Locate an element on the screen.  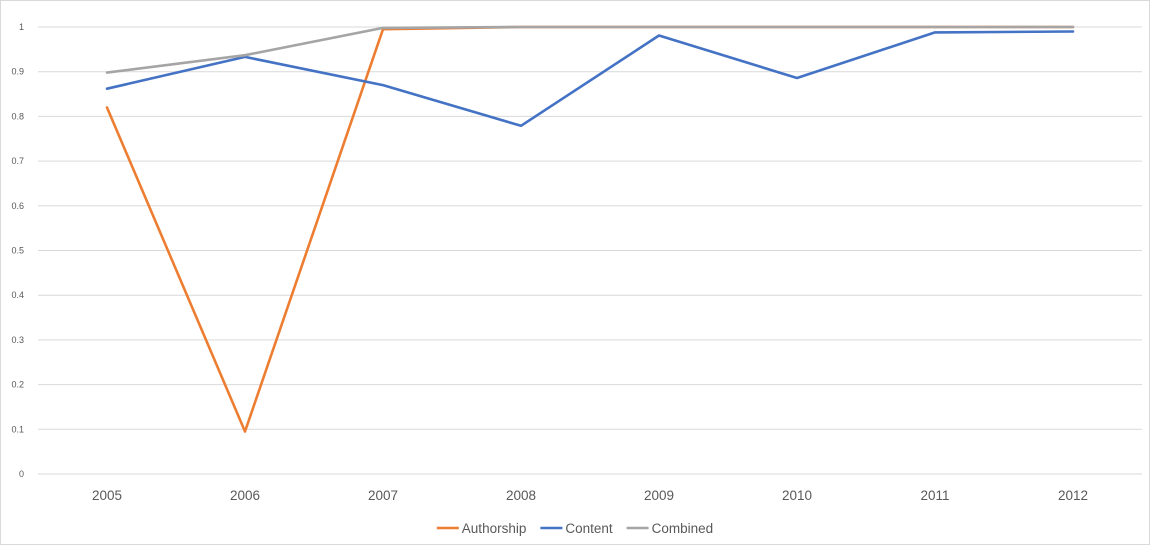
x-tick-label: 2011 is located at coordinates (934, 495).